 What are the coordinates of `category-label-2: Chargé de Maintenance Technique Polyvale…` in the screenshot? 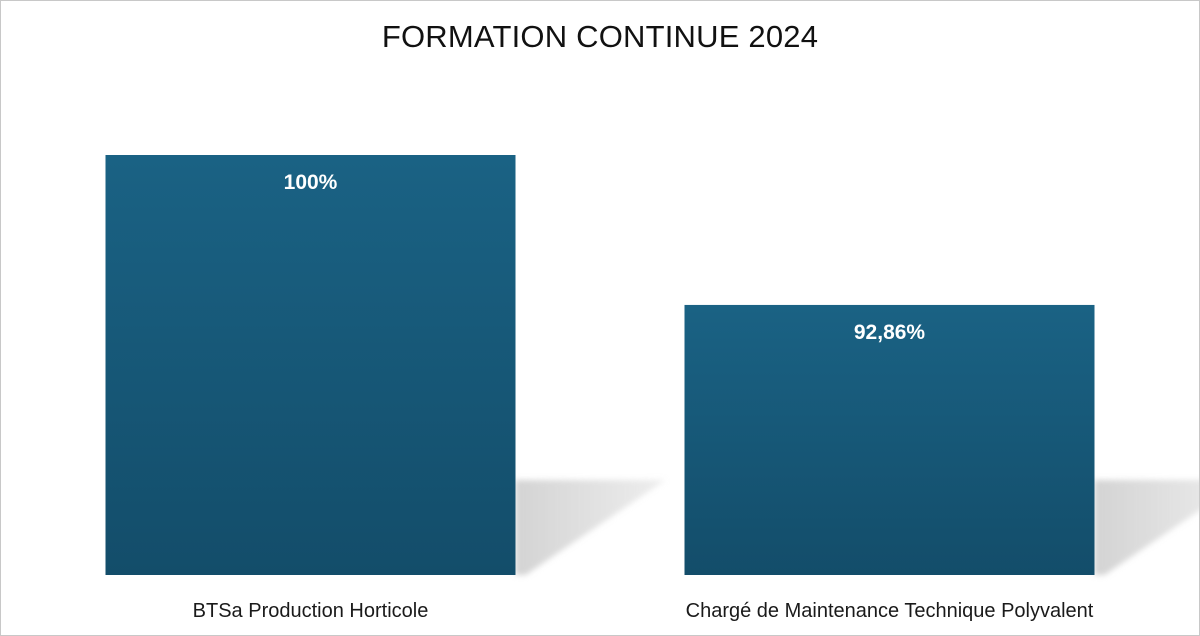 It's located at (890, 611).